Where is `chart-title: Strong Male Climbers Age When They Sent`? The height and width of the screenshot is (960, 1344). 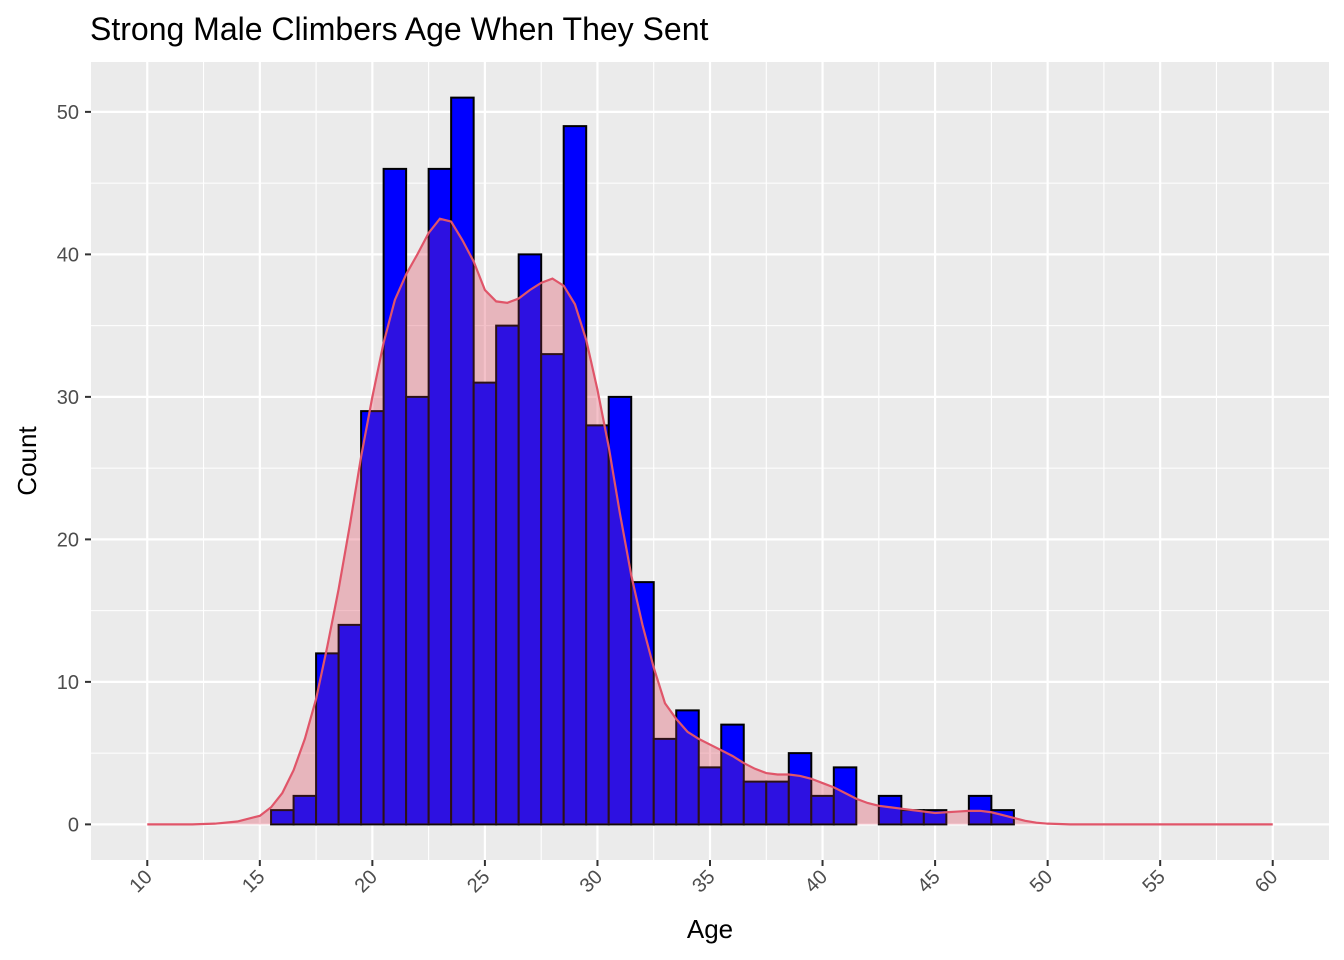 chart-title: Strong Male Climbers Age When They Sent is located at coordinates (399, 29).